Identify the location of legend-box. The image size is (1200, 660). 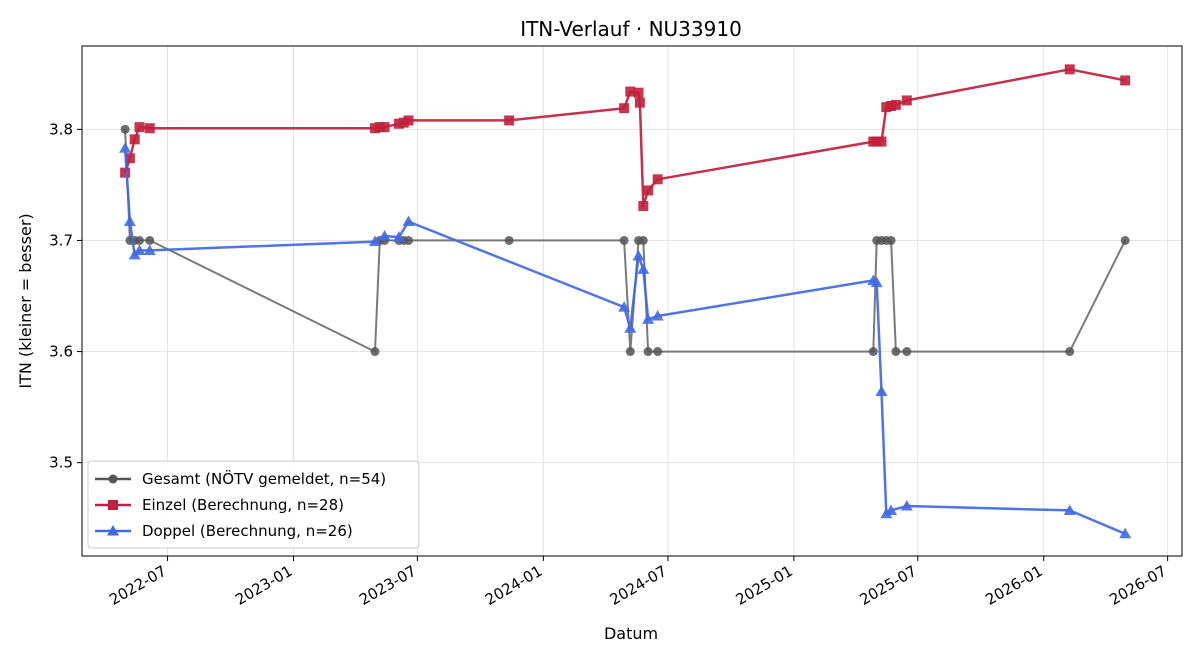
(253, 504).